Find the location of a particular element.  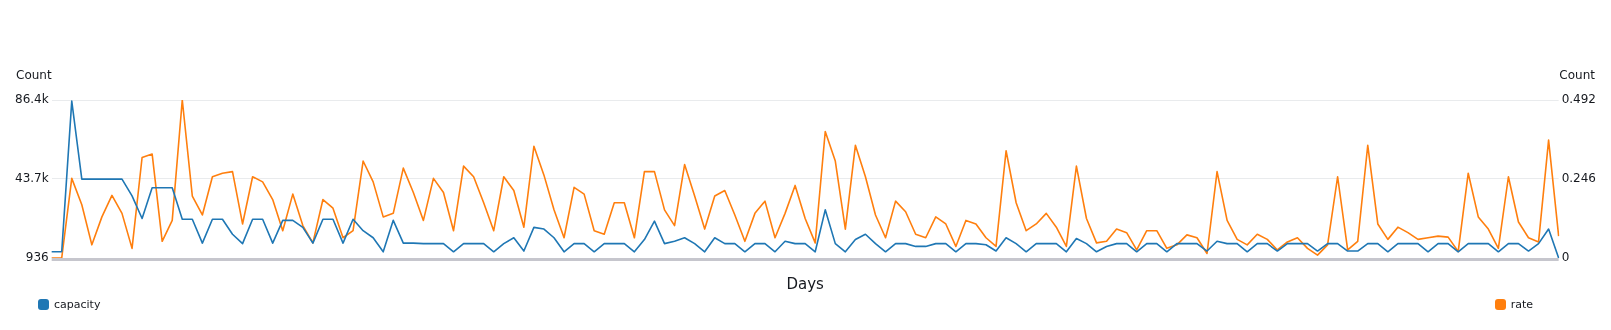

y-tick-label: 936 is located at coordinates (37, 257).